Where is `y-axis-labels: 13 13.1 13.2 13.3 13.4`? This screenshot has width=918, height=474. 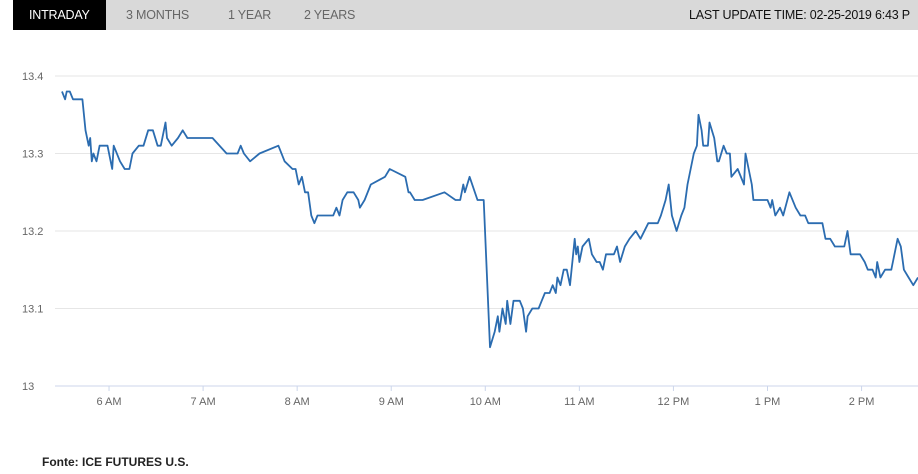 y-axis-labels: 13 13.1 13.2 13.3 13.4 is located at coordinates (32, 232).